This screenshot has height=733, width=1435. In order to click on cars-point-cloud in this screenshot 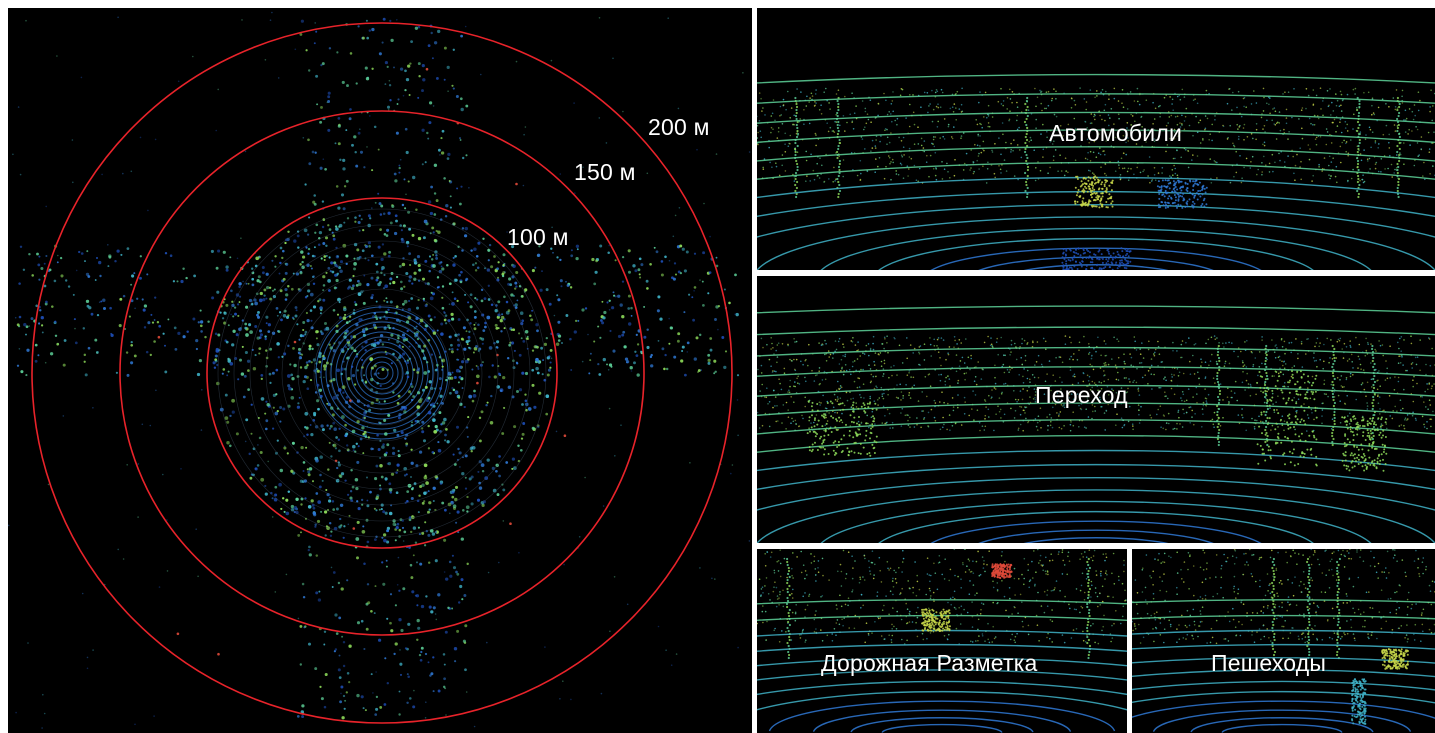, I will do `click(1096, 171)`.